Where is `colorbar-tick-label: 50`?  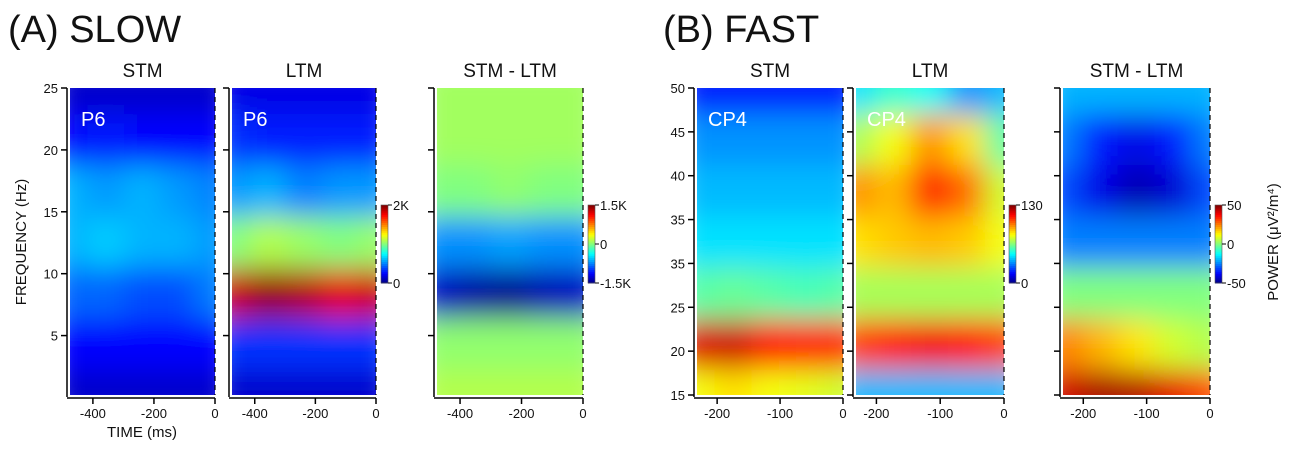
colorbar-tick-label: 50 is located at coordinates (1234, 205).